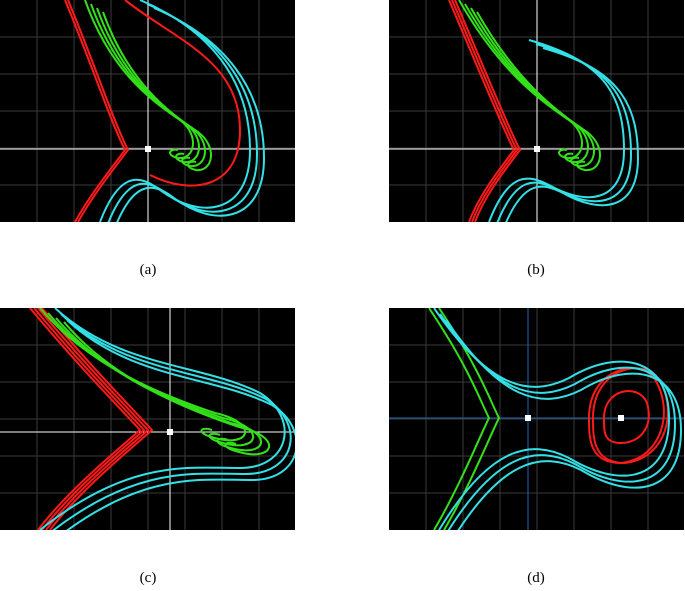 The height and width of the screenshot is (591, 685). What do you see at coordinates (536, 578) in the screenshot?
I see `caption: (d)` at bounding box center [536, 578].